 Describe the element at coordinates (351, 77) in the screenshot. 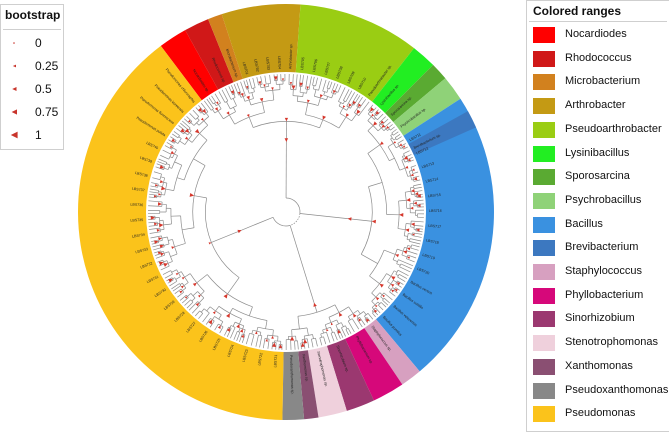

I see `leaf-label: LBS709` at that location.